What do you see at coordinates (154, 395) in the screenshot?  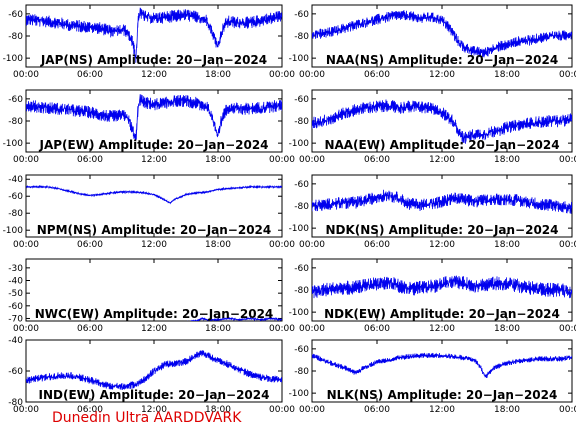 I see `panel-title: IND(EW) Amplitude: 20−Jan−2024` at bounding box center [154, 395].